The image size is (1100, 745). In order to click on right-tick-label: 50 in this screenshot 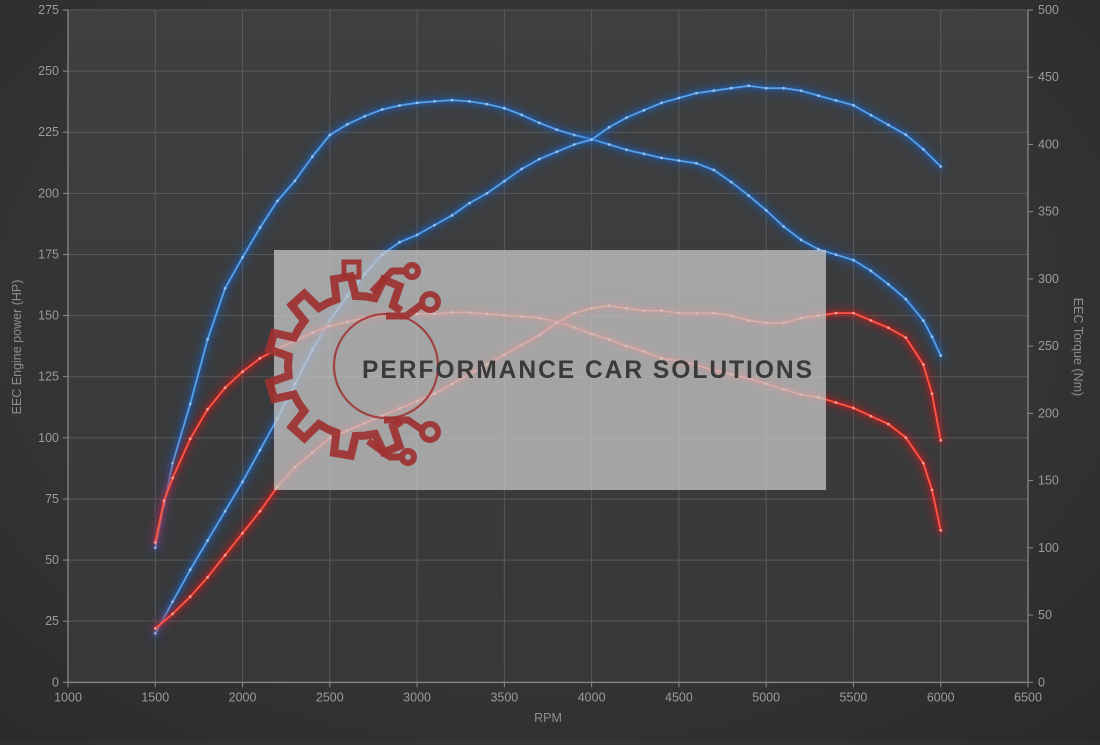, I will do `click(1045, 615)`.